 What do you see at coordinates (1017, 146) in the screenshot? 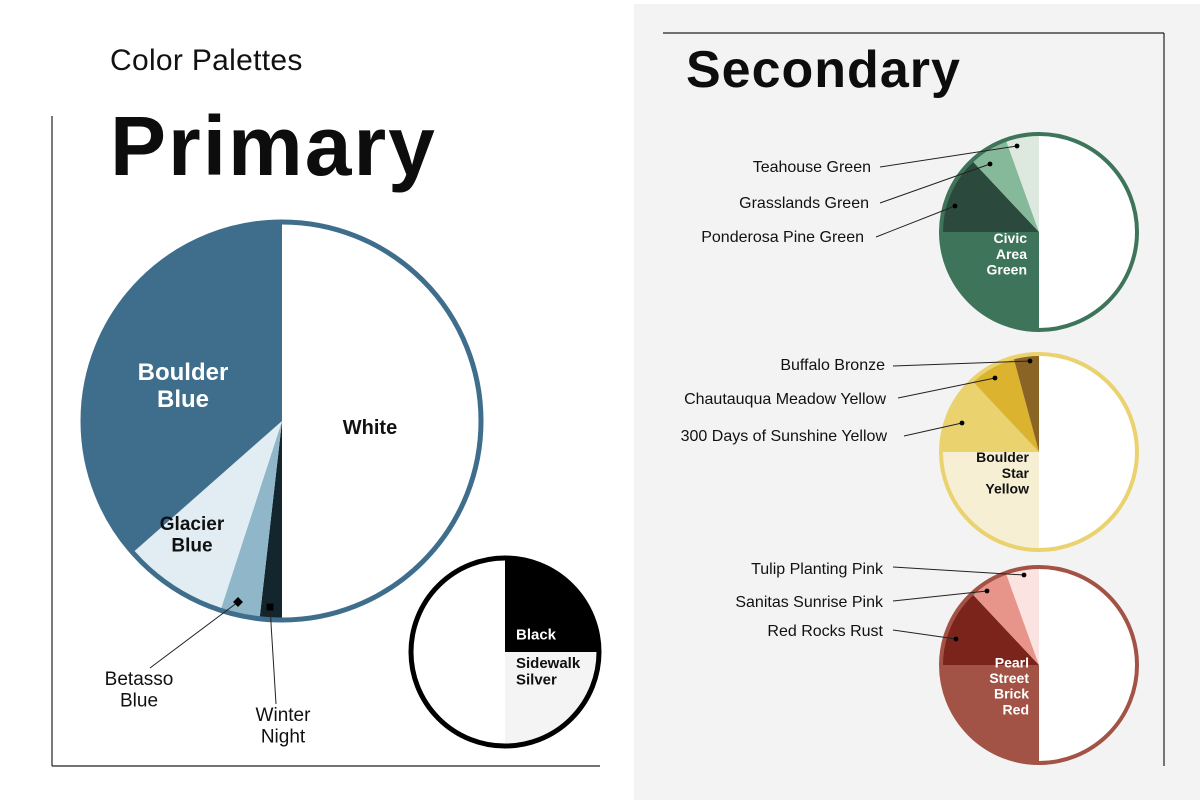
I see `callout-marker-teahouse-green` at bounding box center [1017, 146].